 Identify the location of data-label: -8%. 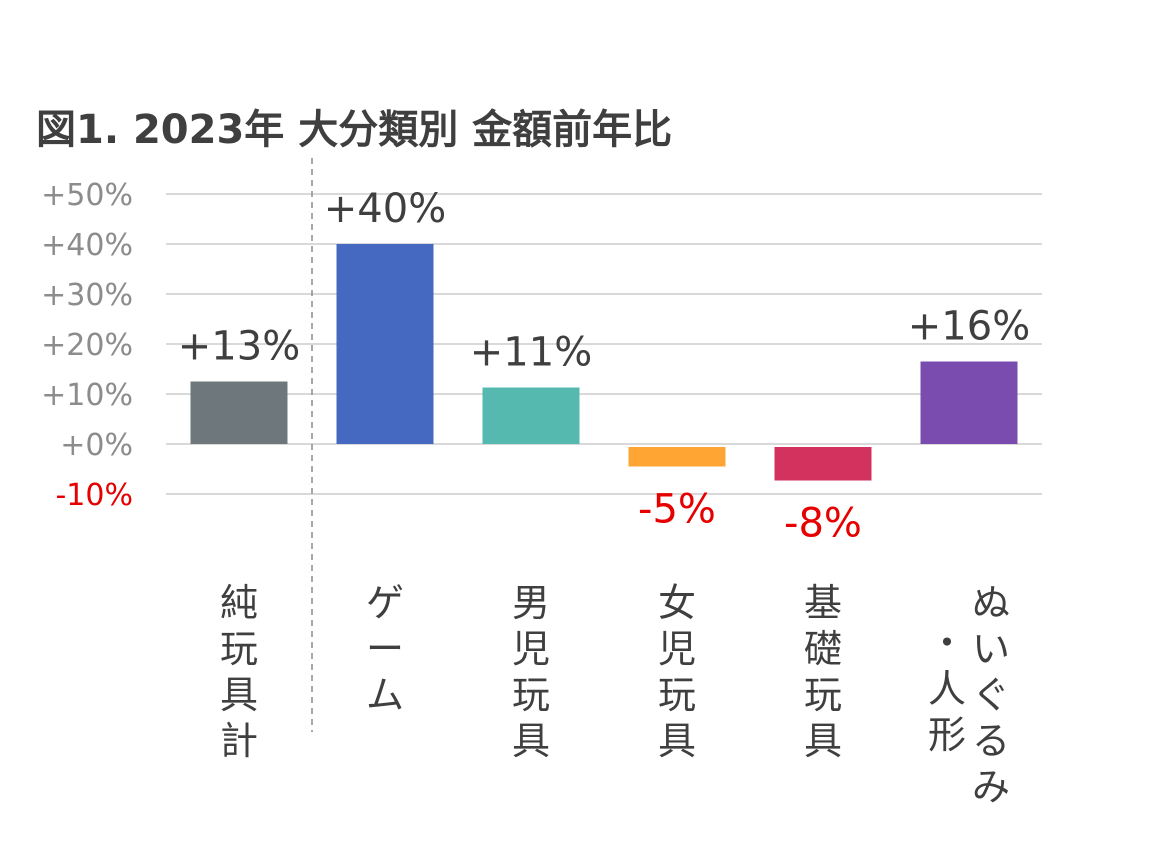
(823, 524).